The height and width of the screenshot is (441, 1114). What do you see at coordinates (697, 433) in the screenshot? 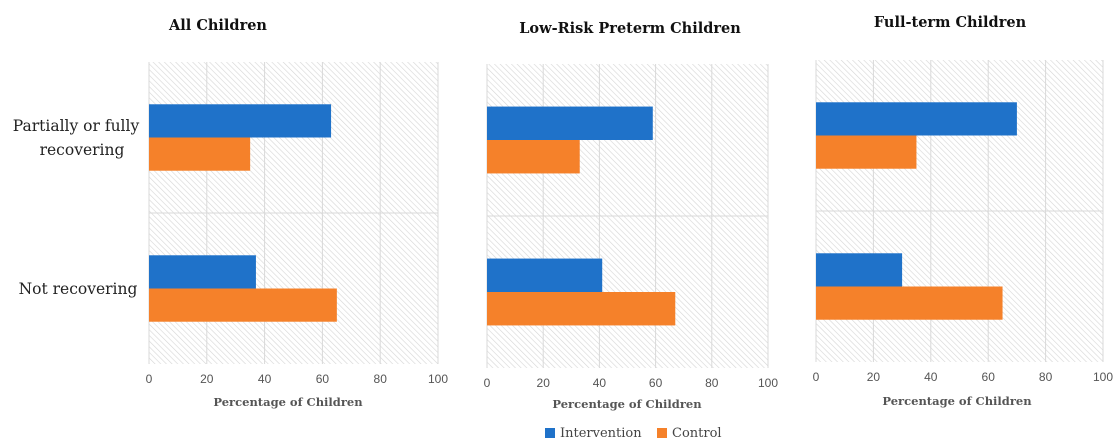
I see `legend-label-control: Control` at bounding box center [697, 433].